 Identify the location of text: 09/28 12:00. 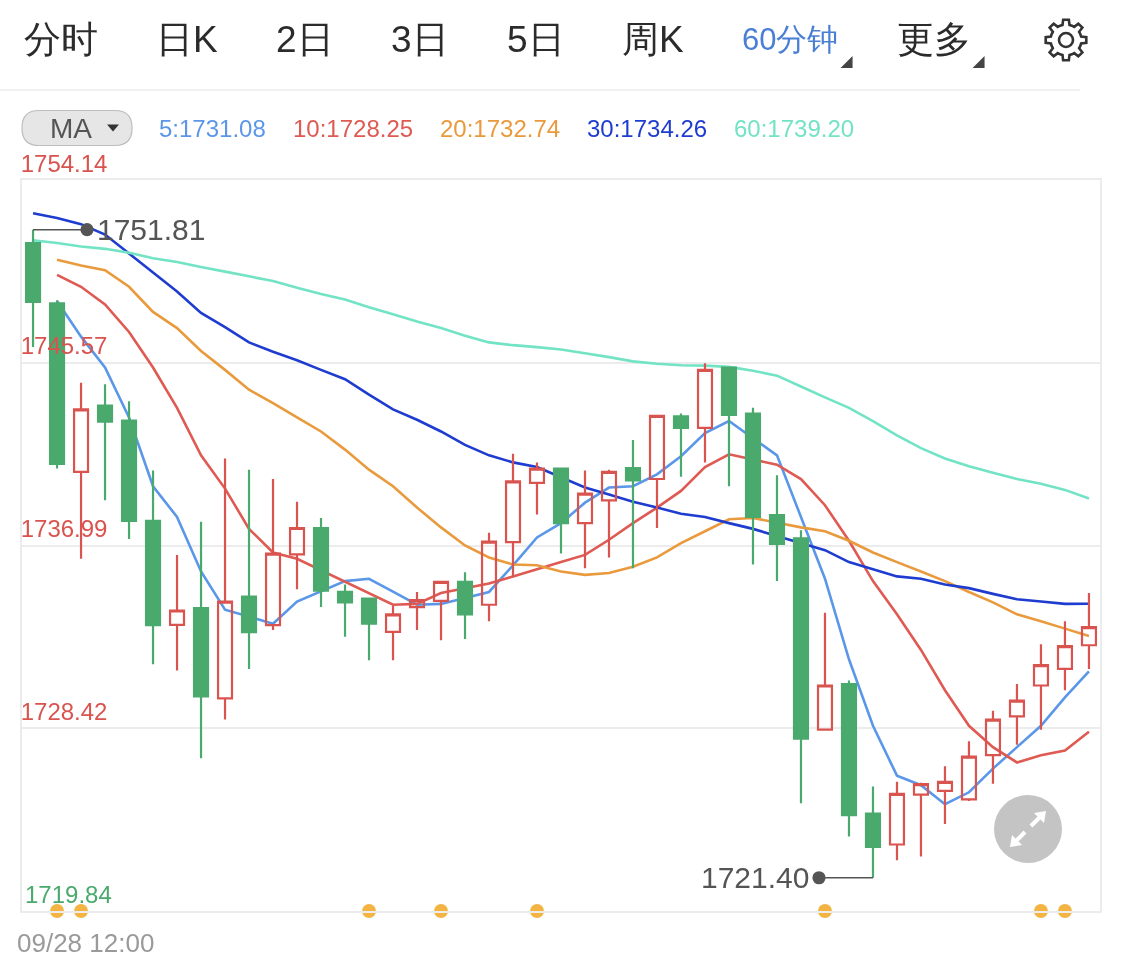
(86, 943).